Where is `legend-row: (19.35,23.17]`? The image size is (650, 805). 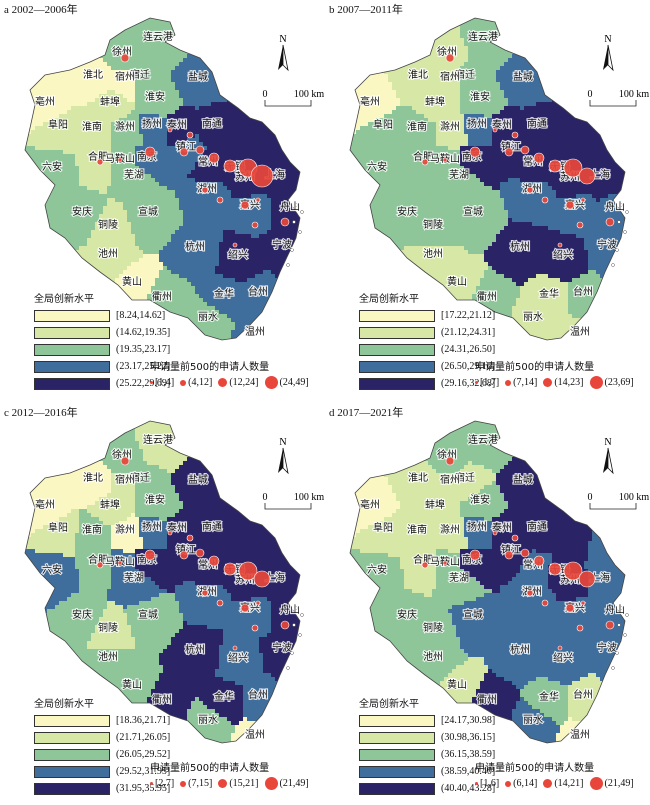
legend-row: (19.35,23.17] is located at coordinates (102, 349).